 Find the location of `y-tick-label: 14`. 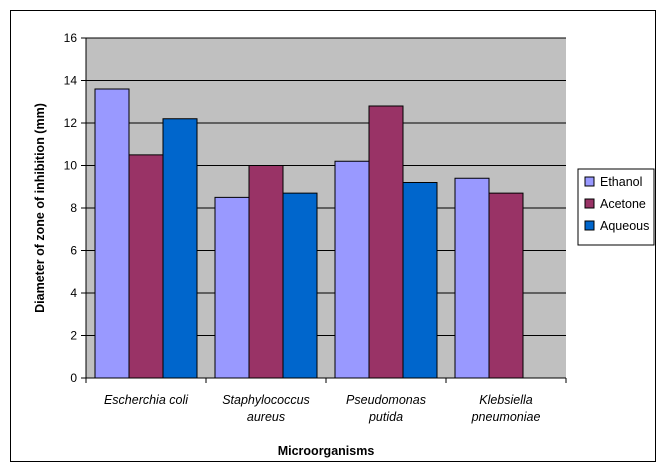

y-tick-label: 14 is located at coordinates (71, 81).